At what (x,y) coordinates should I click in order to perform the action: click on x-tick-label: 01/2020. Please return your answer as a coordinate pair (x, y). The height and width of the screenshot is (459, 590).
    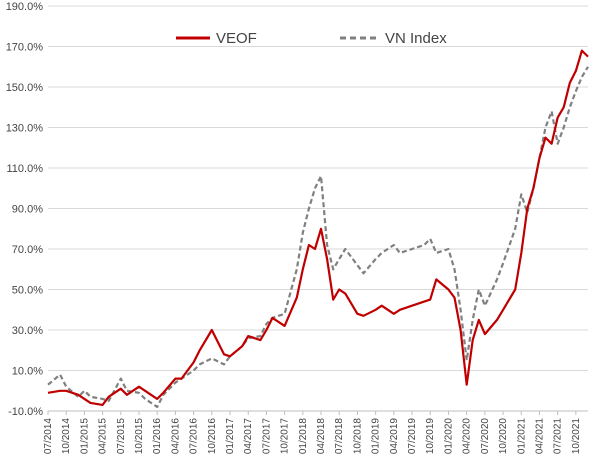
    Looking at the image, I should click on (448, 436).